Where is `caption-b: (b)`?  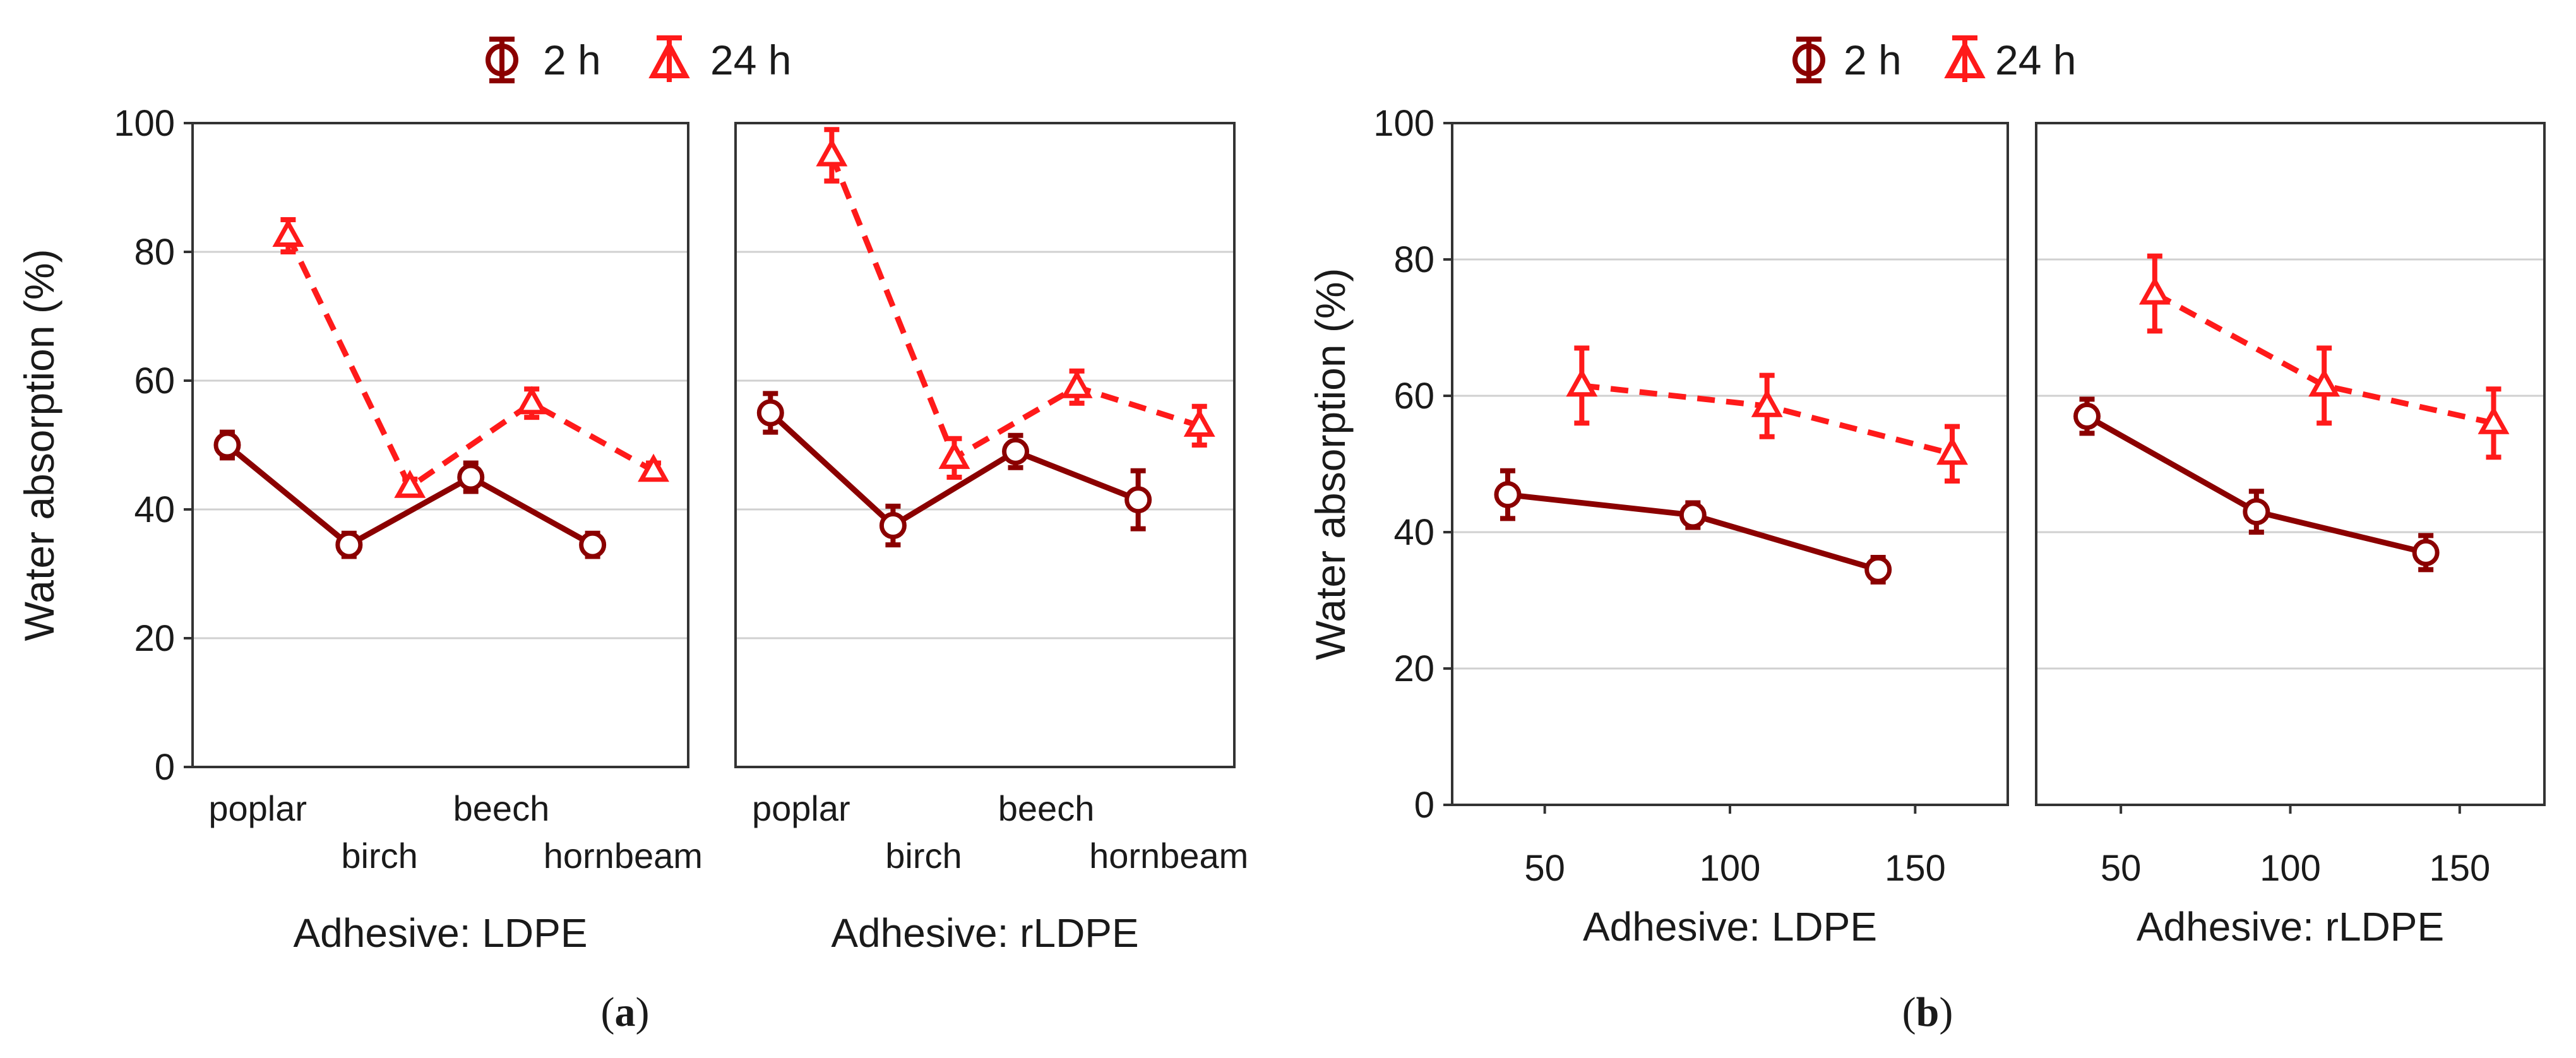
caption-b: (b) is located at coordinates (1927, 1012).